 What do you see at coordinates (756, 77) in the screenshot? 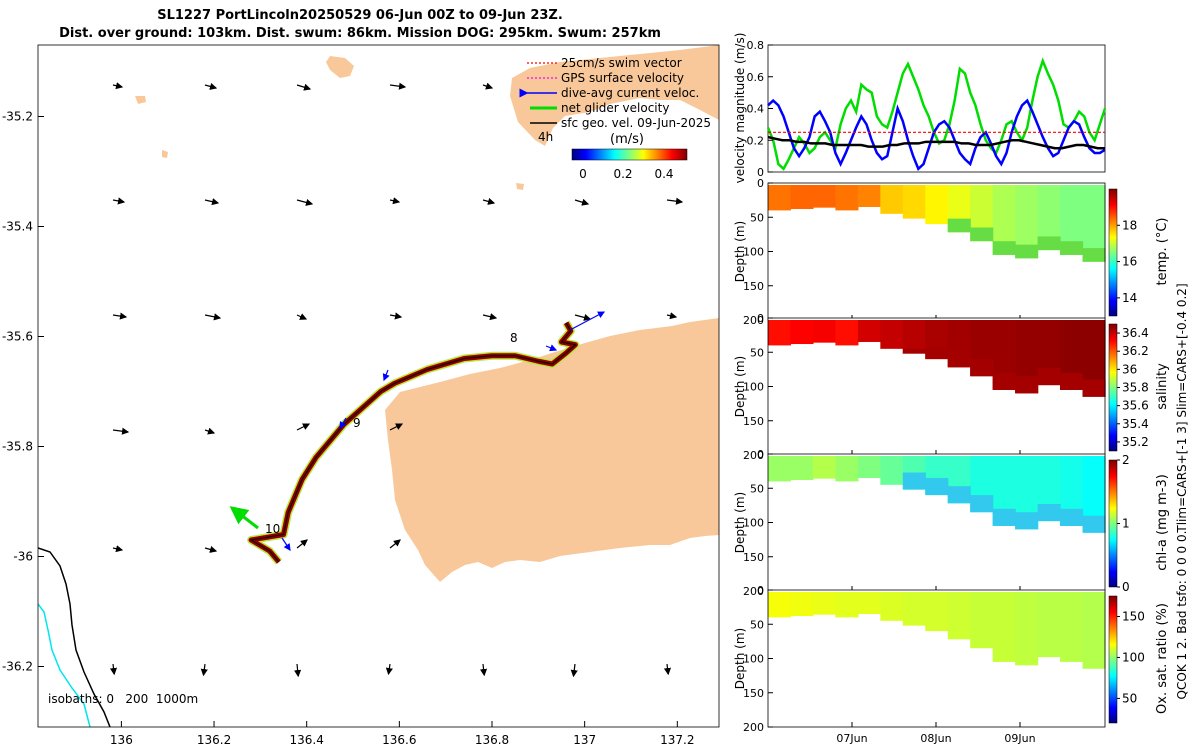
I see `velocity-y-tick-label: 0.6` at bounding box center [756, 77].